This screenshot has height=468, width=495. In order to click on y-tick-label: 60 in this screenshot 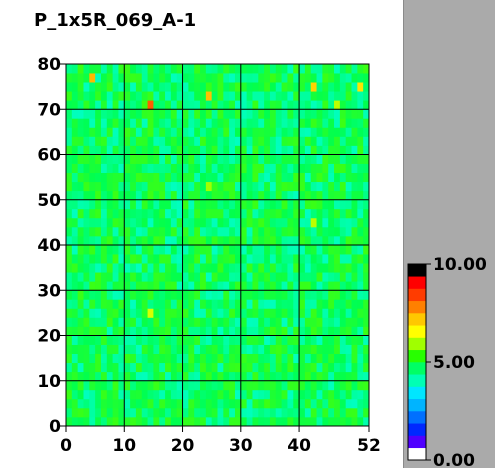, I will do `click(49, 156)`.